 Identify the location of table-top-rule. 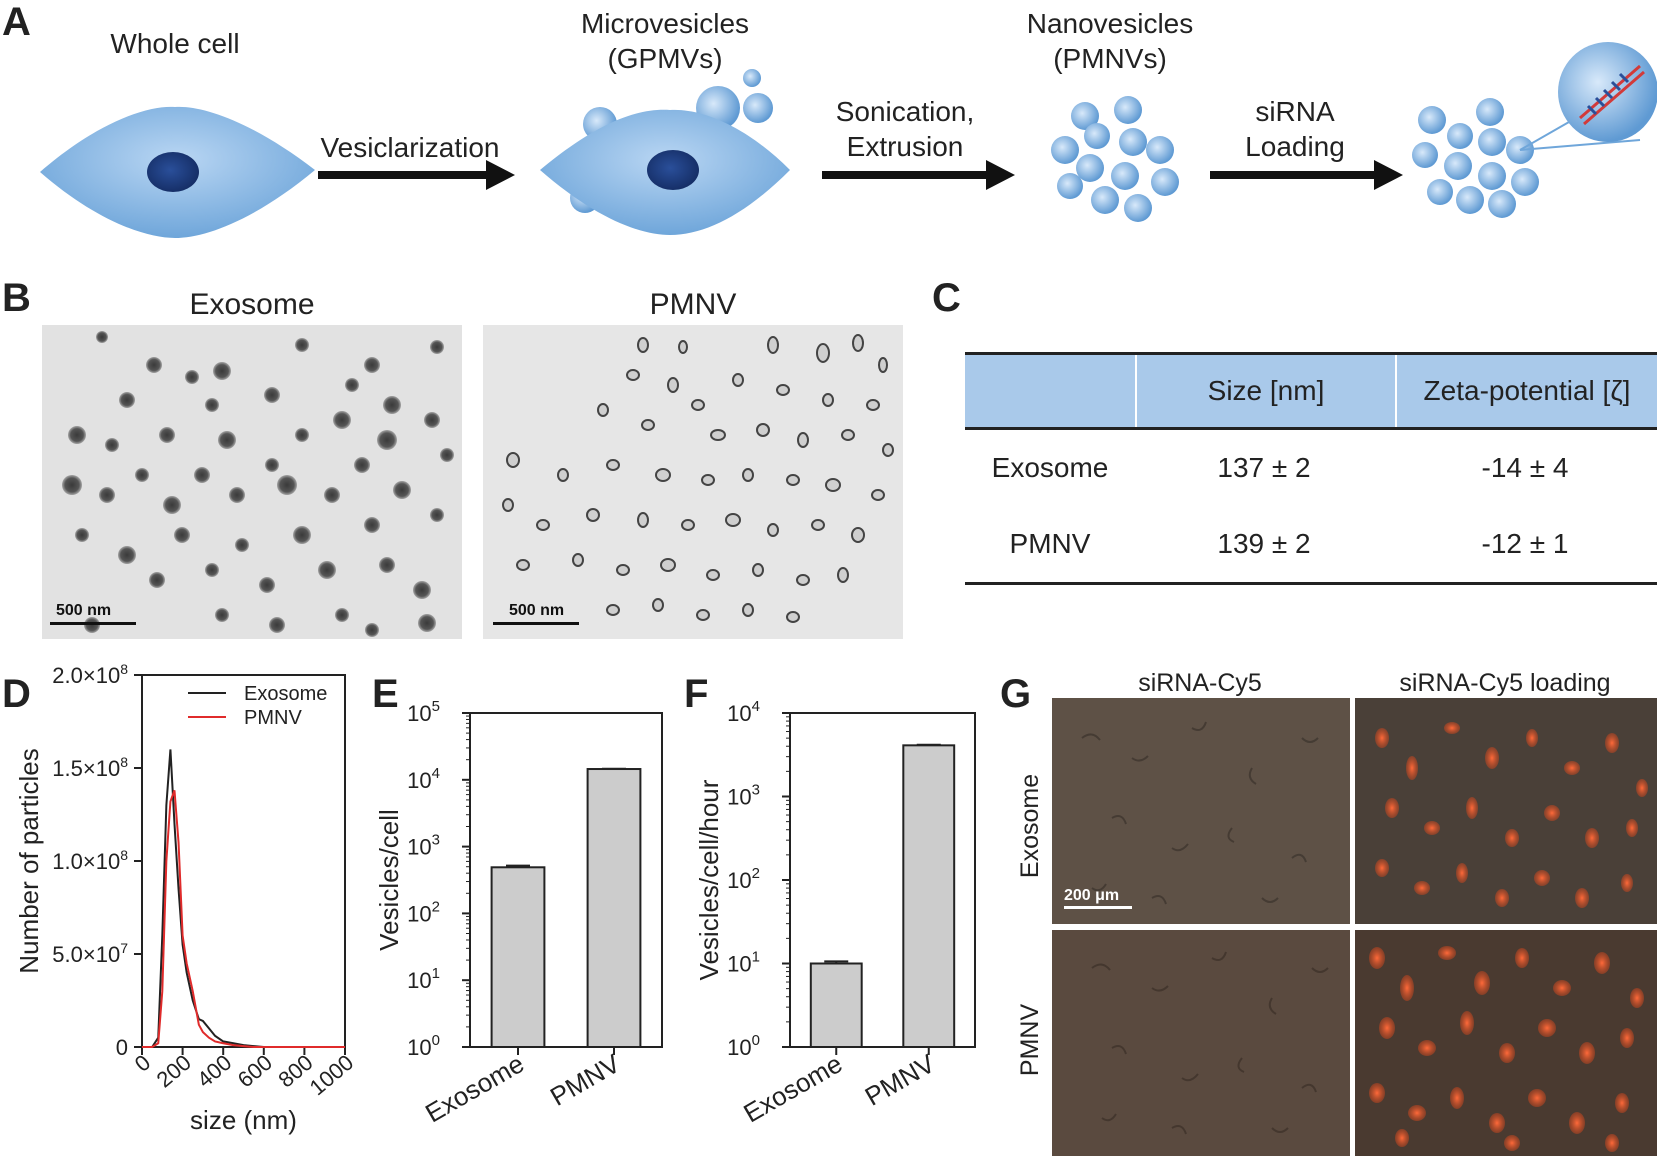
(1311, 353).